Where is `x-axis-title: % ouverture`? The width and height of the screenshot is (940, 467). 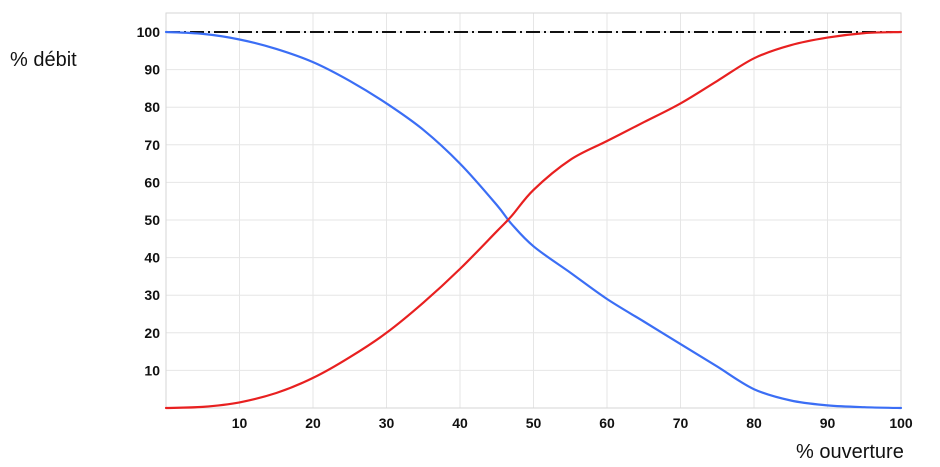 x-axis-title: % ouverture is located at coordinates (850, 452).